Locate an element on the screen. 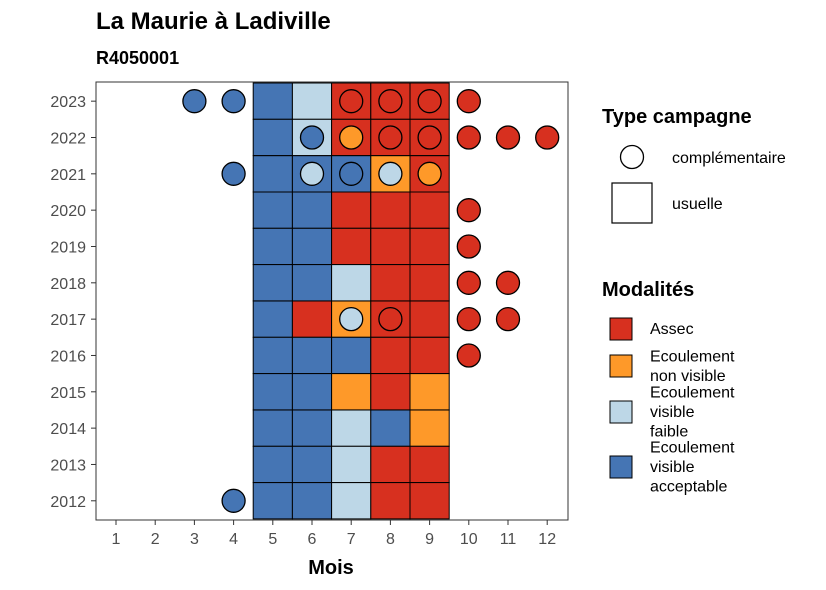  y-tick-label: 2022 is located at coordinates (68, 138).